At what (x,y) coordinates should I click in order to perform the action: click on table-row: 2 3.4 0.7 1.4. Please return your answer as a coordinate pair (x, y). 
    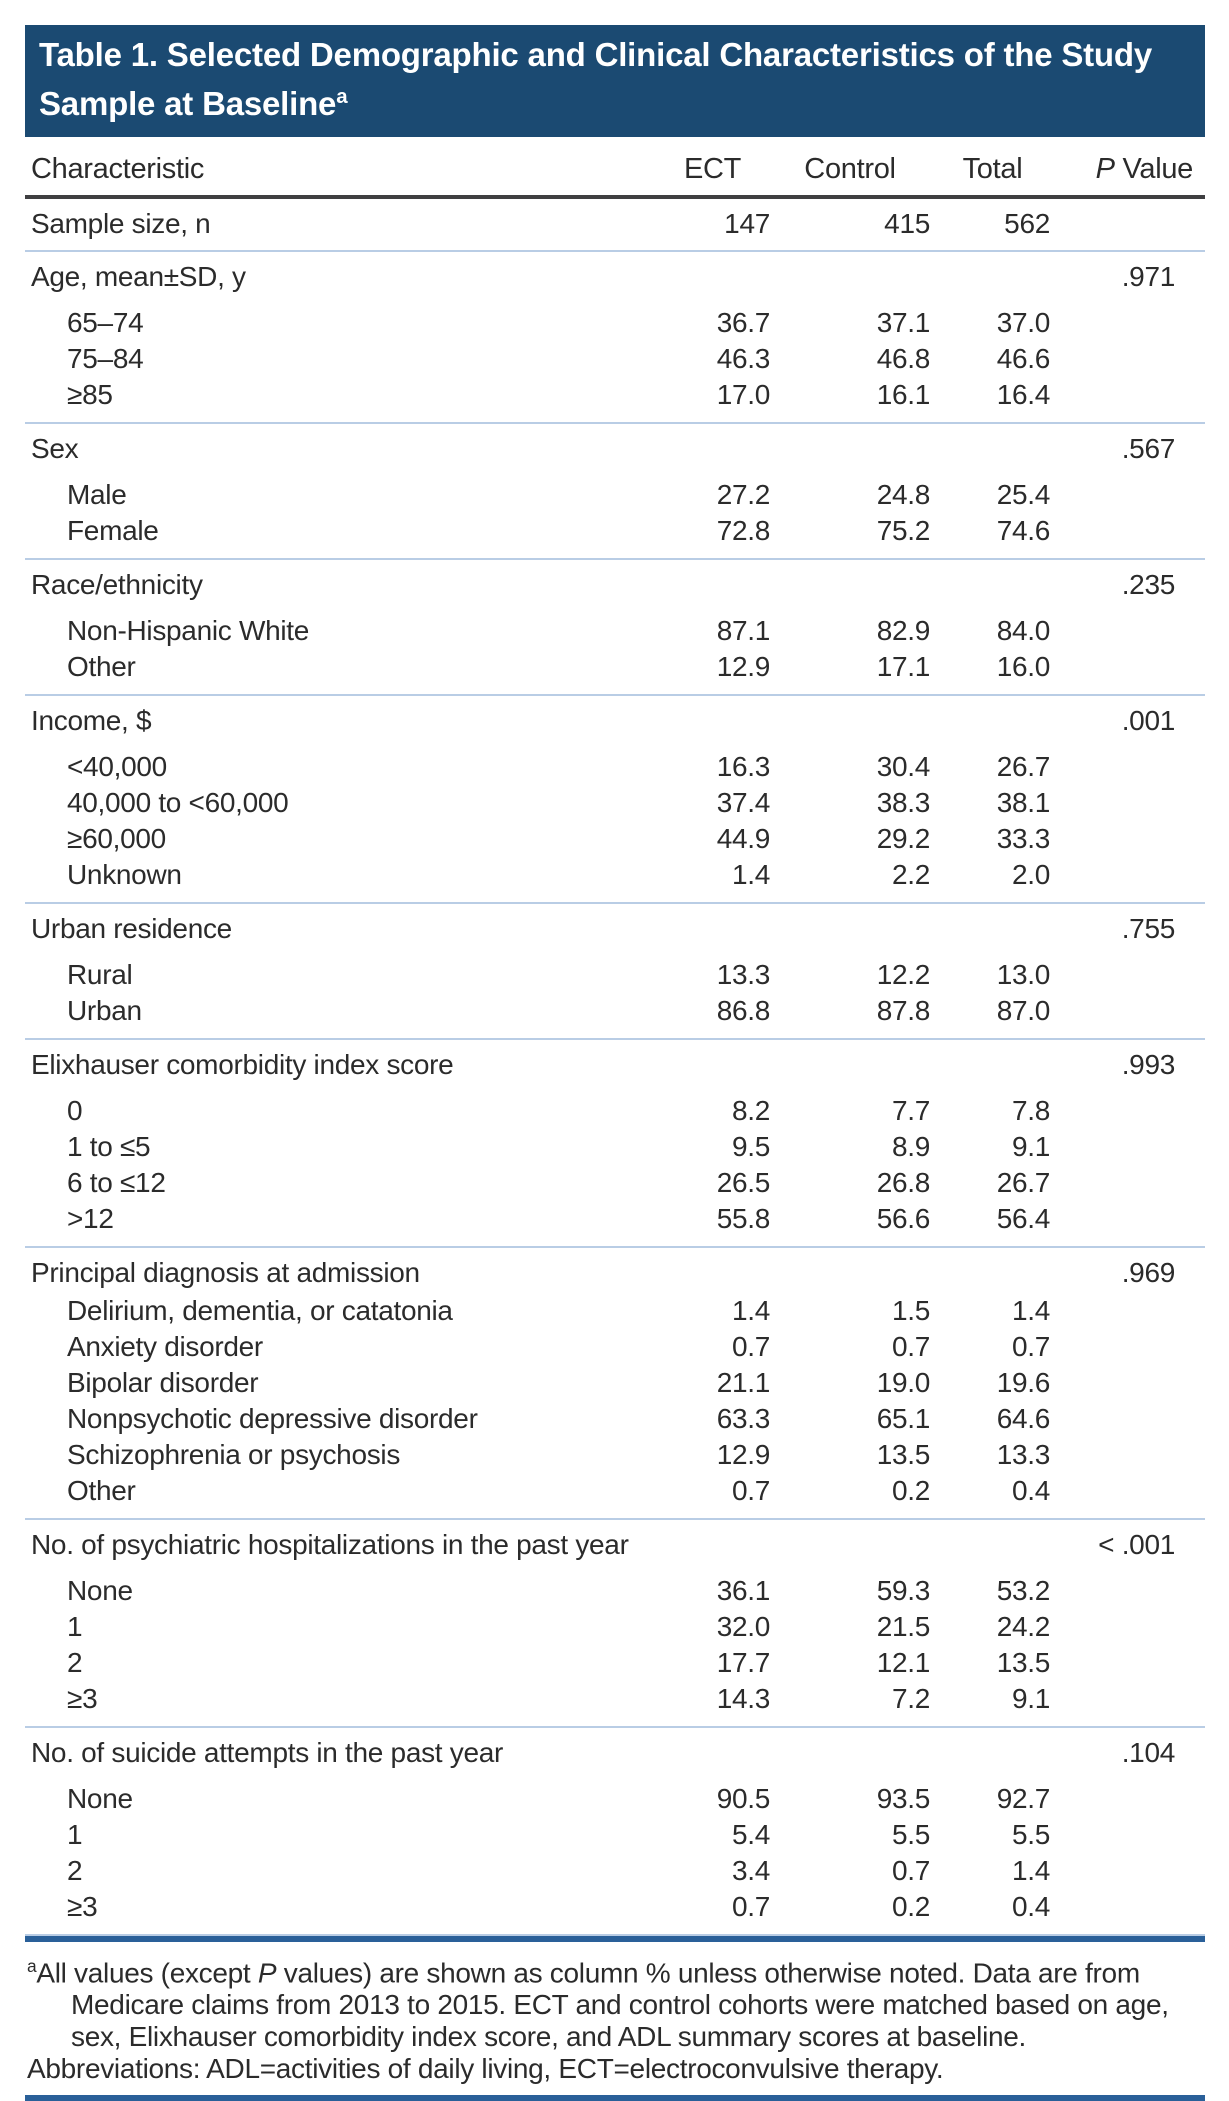
    Looking at the image, I should click on (615, 1871).